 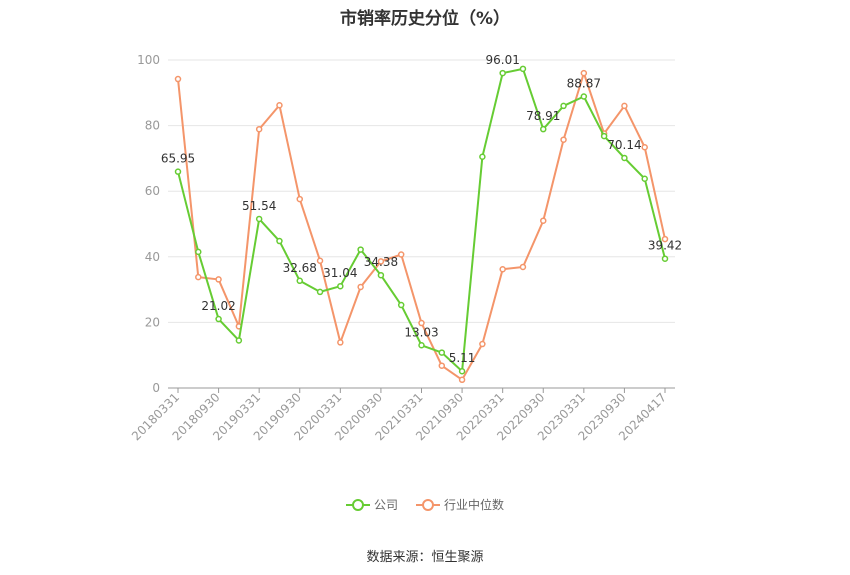 I want to click on company-data-label: 78.91, so click(x=543, y=116).